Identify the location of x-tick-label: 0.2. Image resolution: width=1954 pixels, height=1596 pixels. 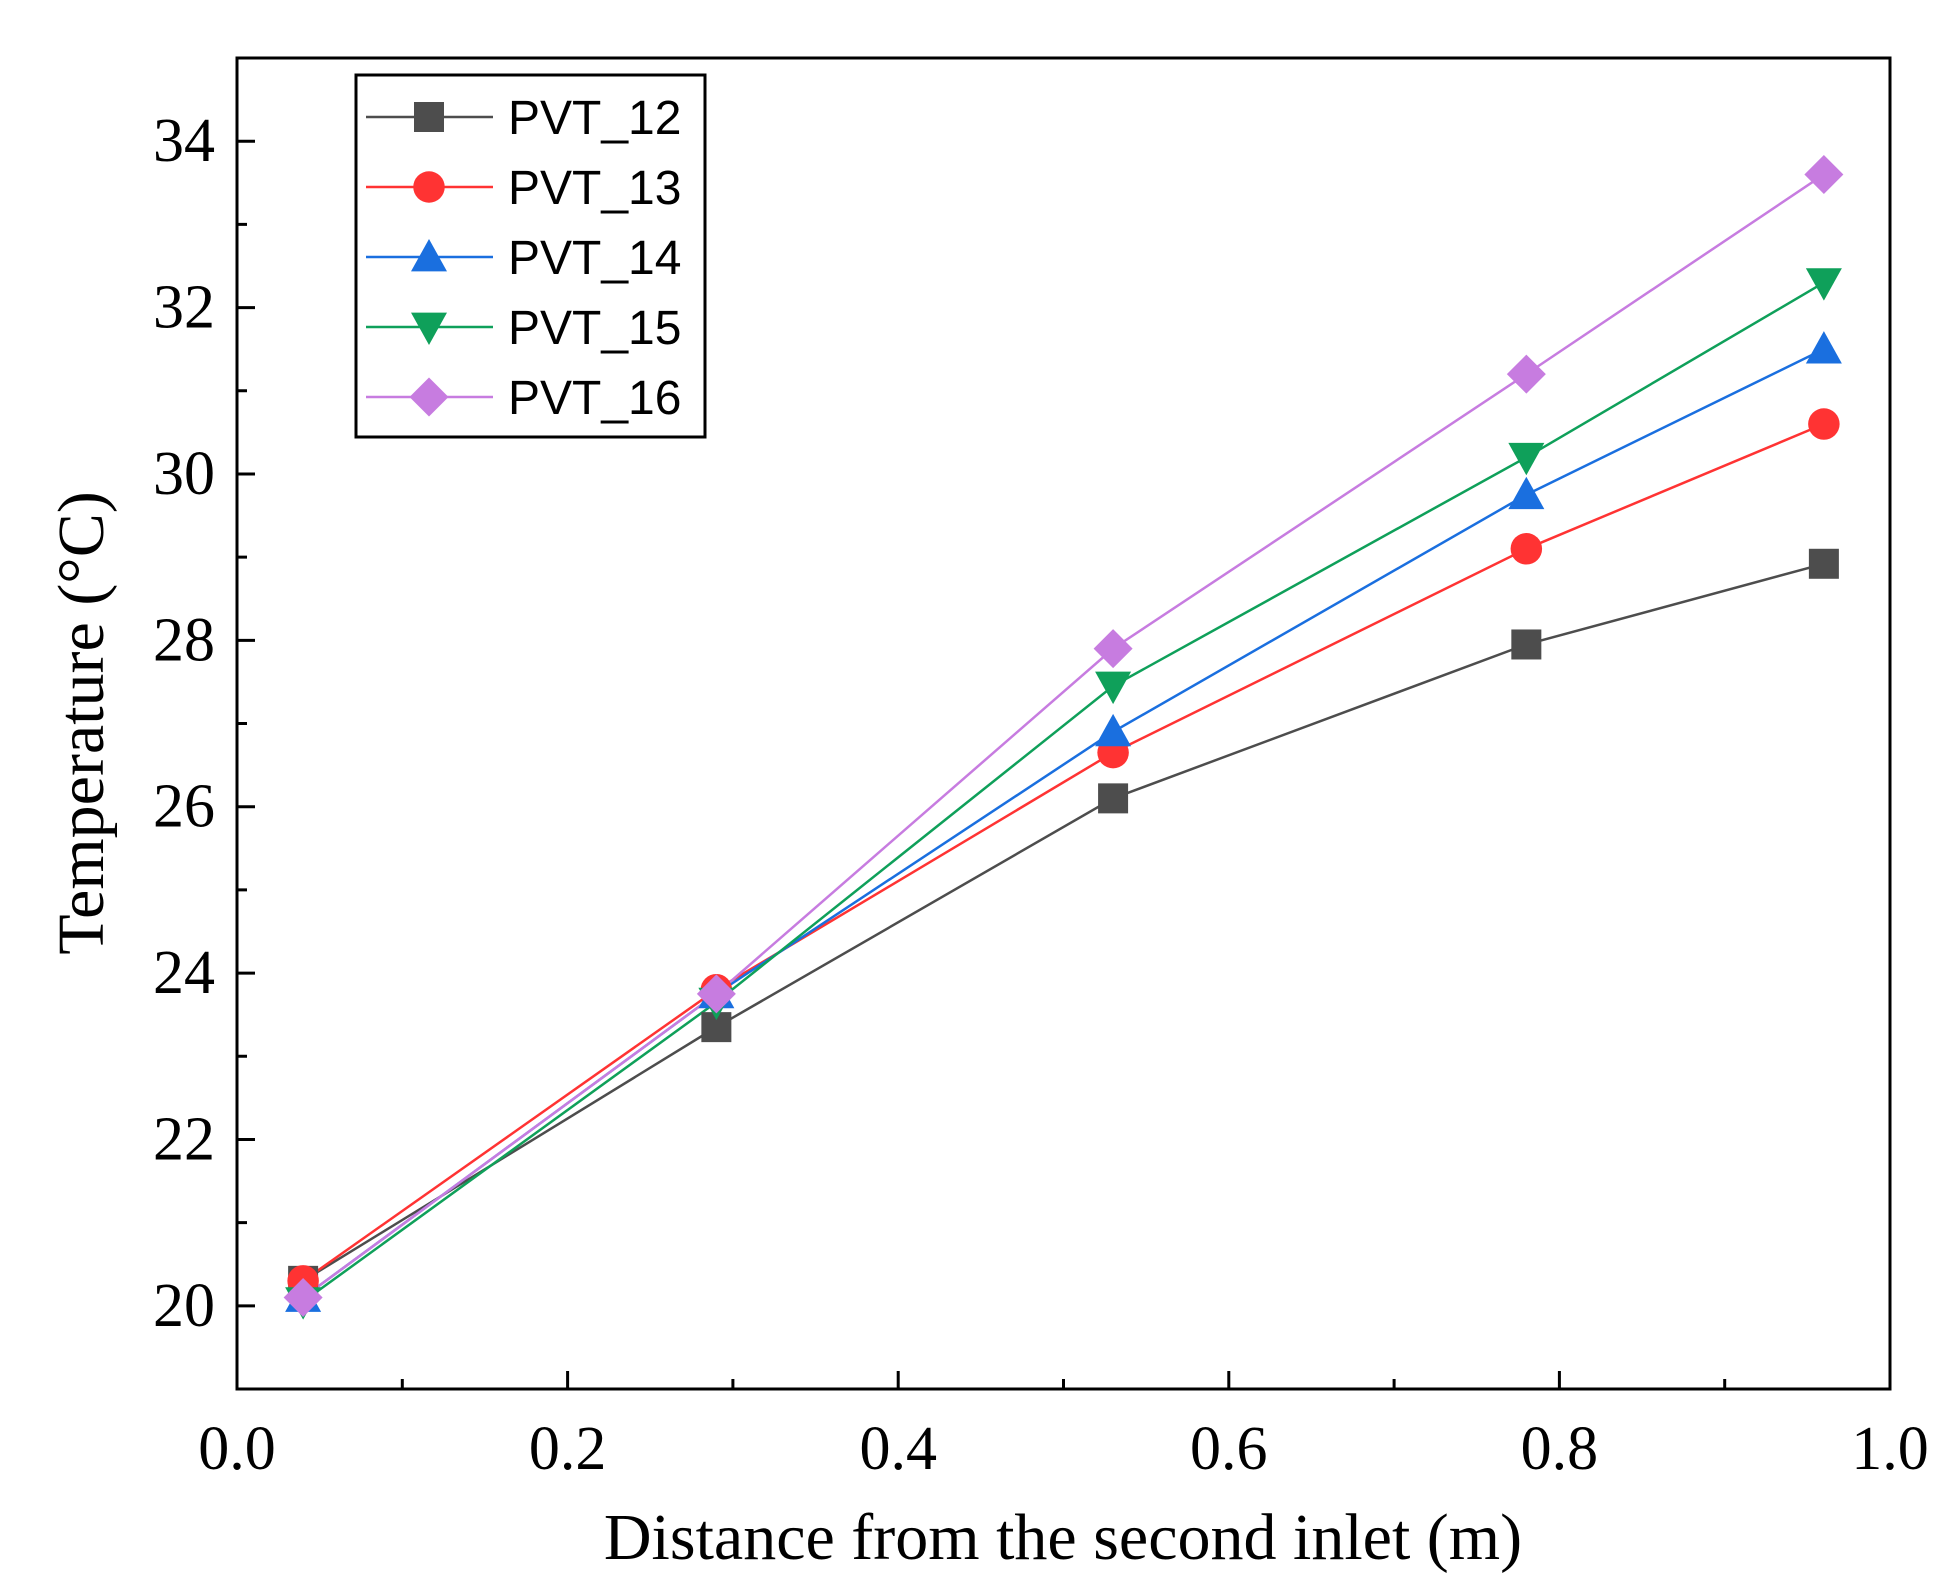
(568, 1449).